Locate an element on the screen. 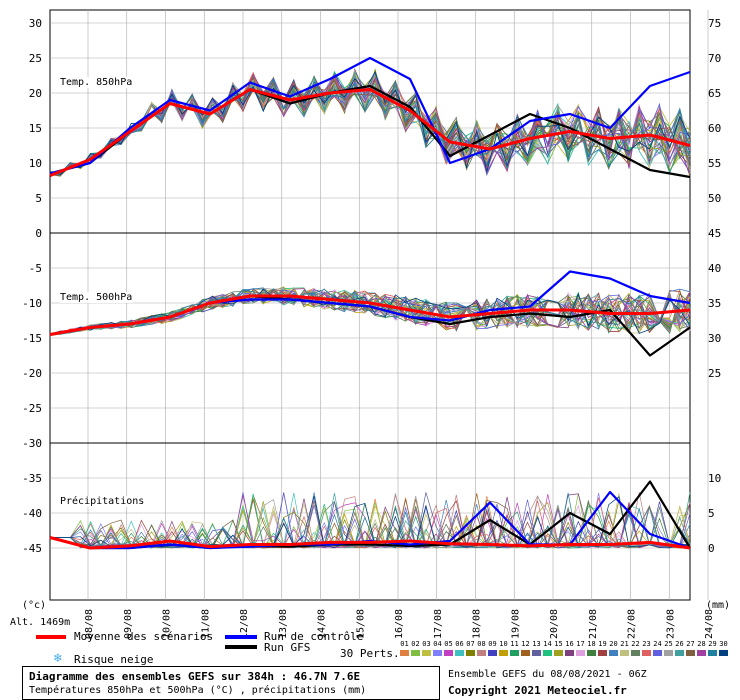 The image size is (740, 700). altitude-label: Alt. 1469m is located at coordinates (40, 622).